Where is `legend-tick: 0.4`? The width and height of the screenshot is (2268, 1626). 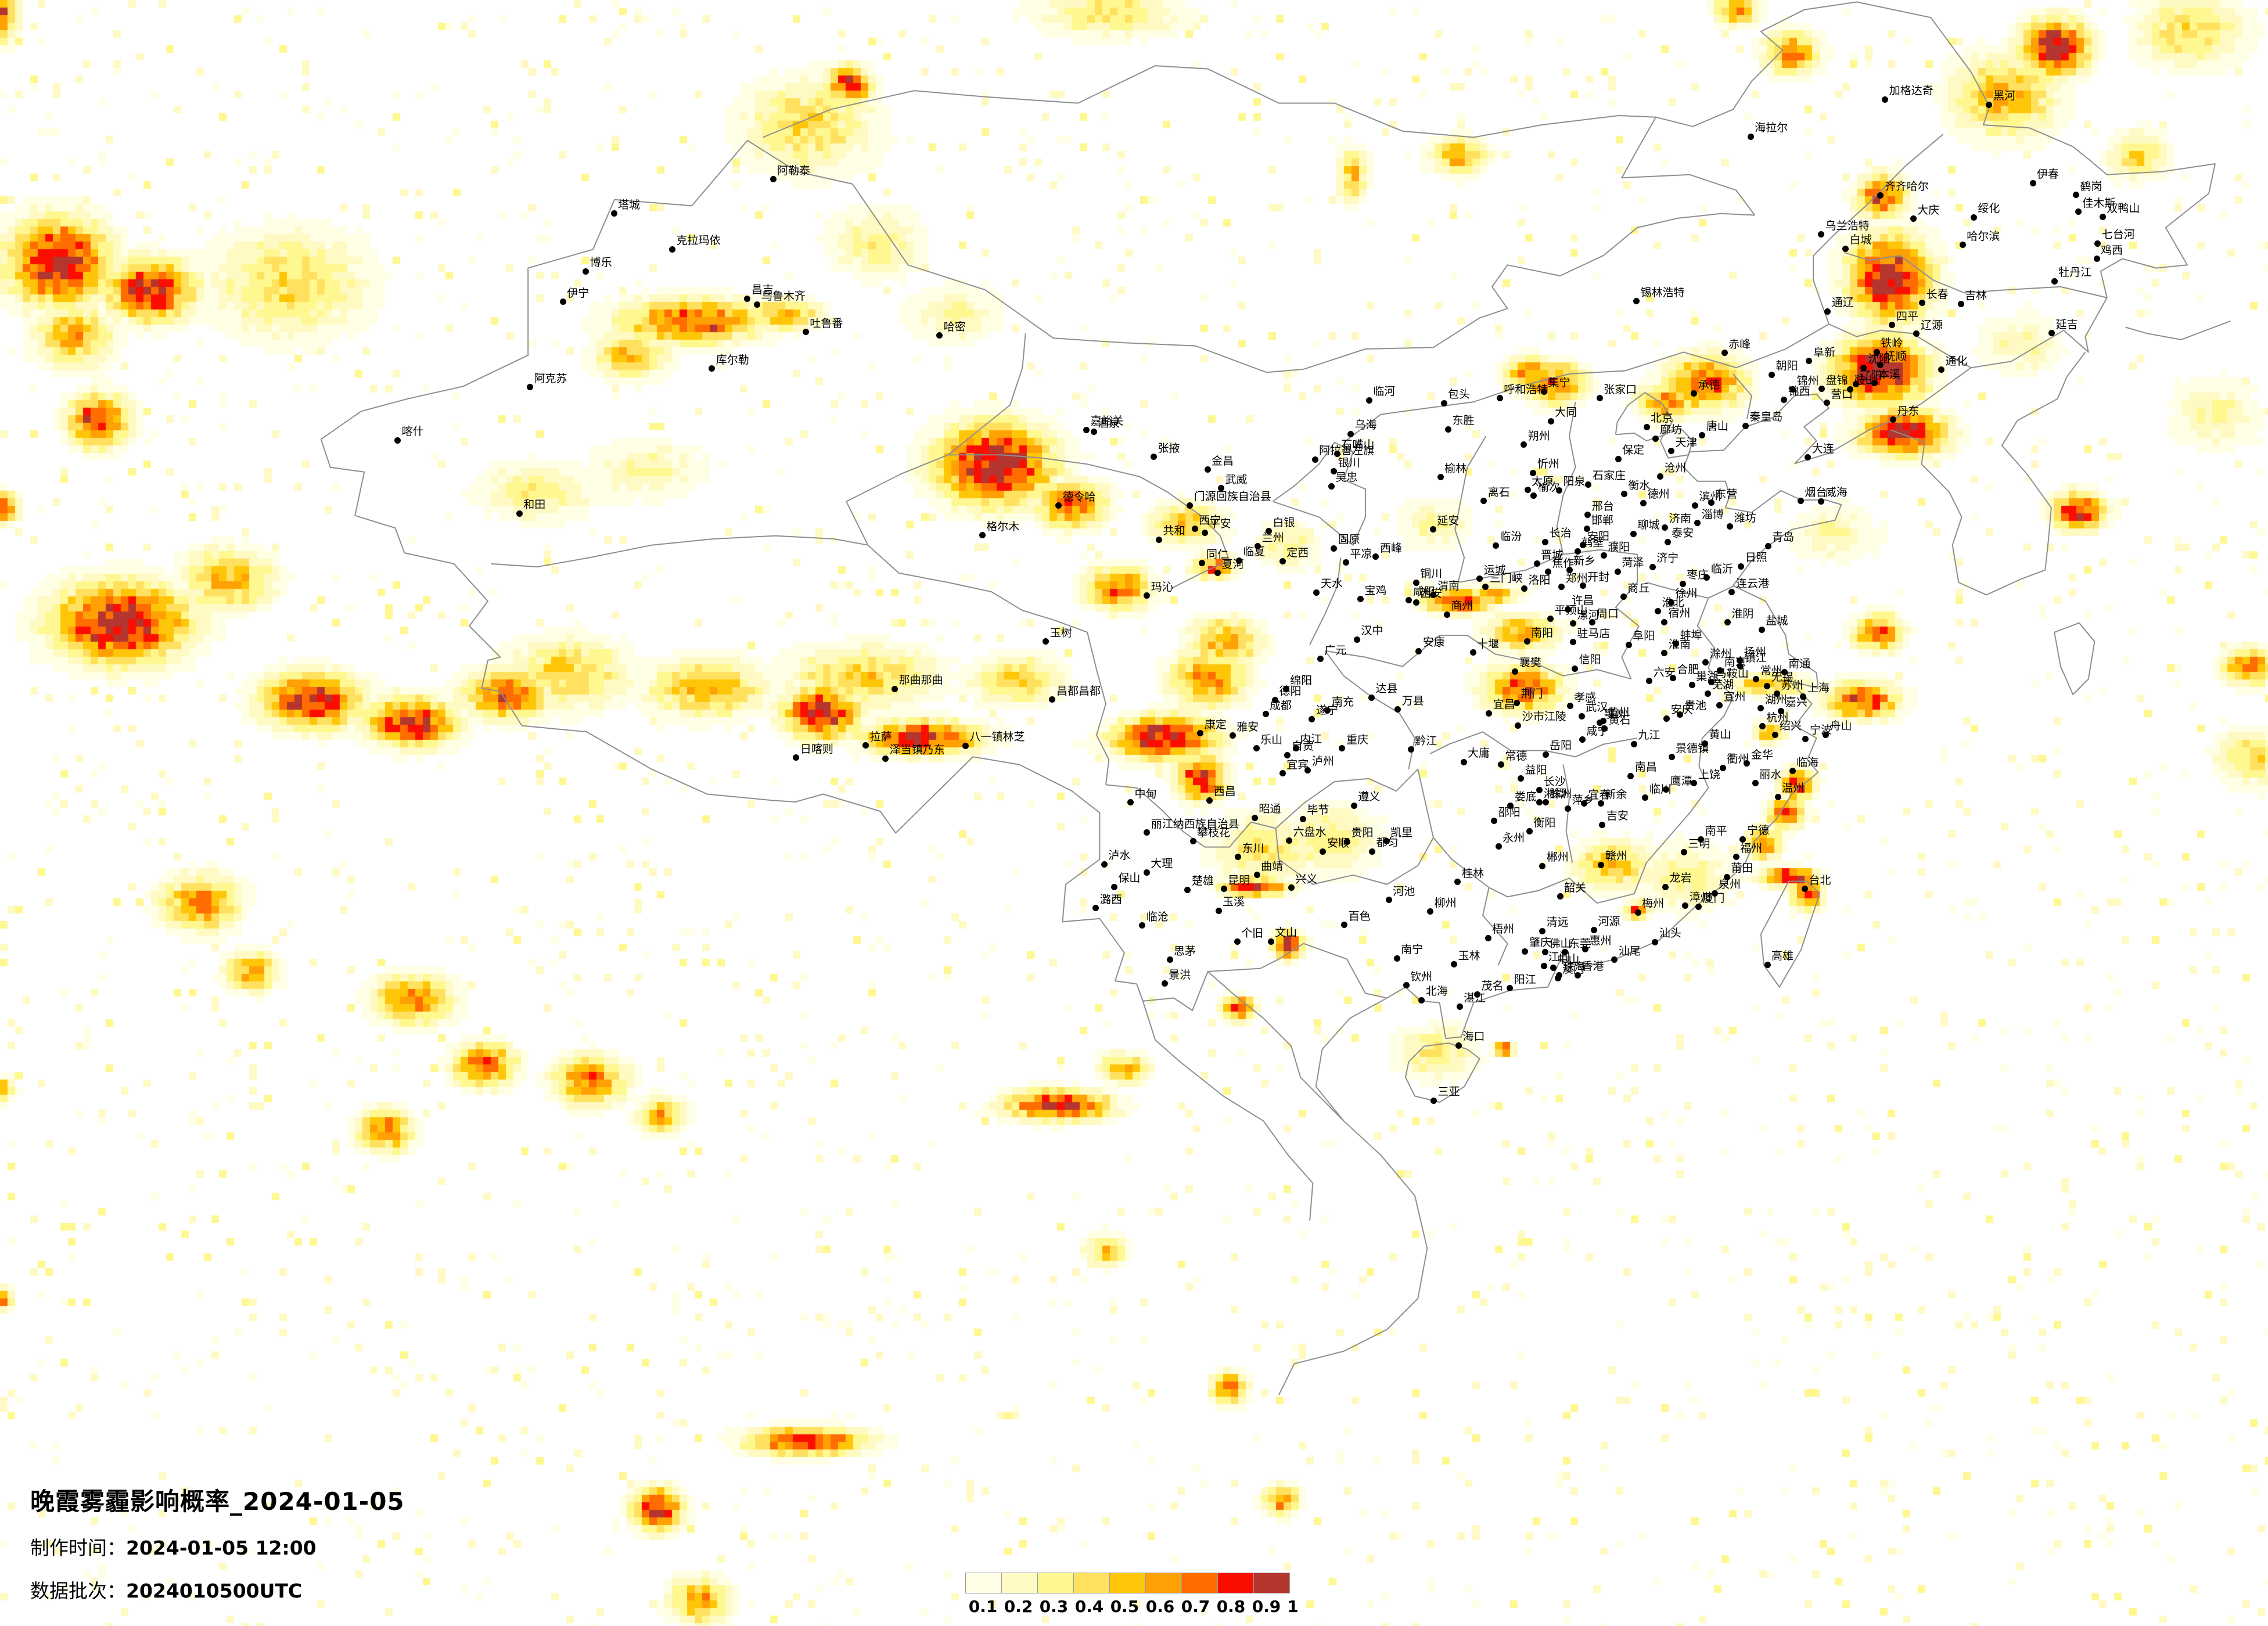 legend-tick: 0.4 is located at coordinates (1089, 1606).